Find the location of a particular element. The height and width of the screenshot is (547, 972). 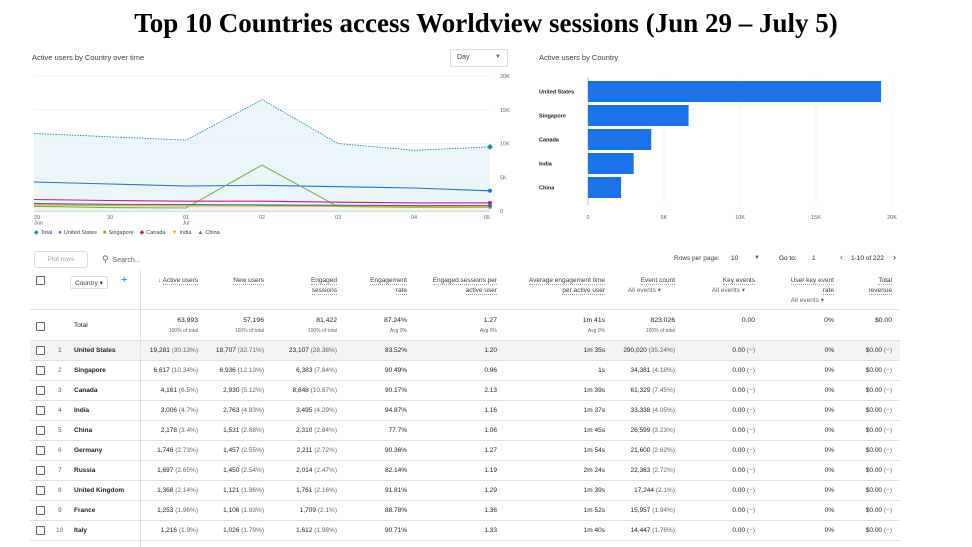

engaged-sessions-cell-share: (1.98%) is located at coordinates (324, 530).